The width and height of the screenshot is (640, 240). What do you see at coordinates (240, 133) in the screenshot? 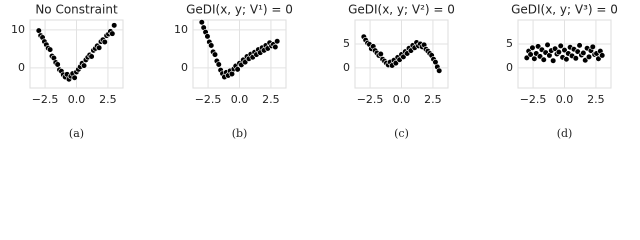
I see `caption: (b)` at bounding box center [240, 133].